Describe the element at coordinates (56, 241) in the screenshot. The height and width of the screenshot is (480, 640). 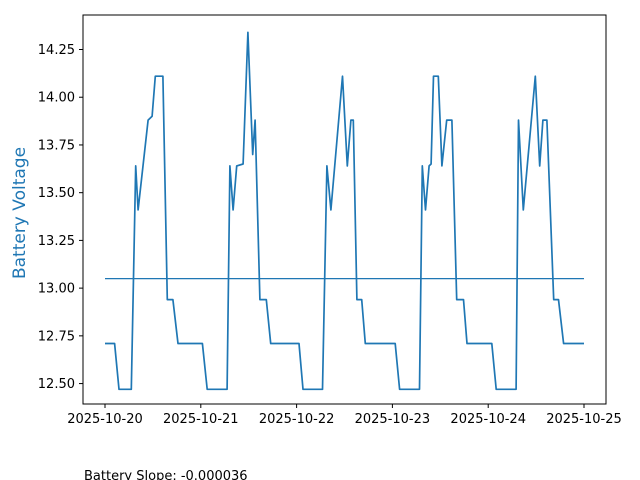
I see `y-tick-label: 13.25` at that location.